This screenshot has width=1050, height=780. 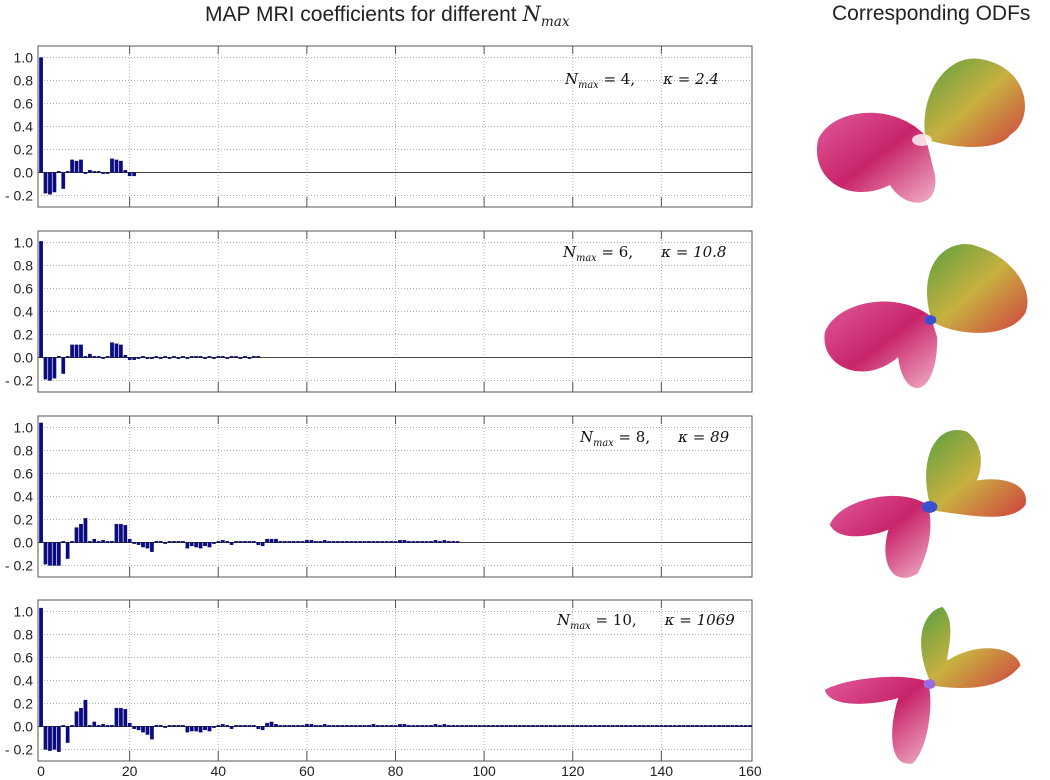 I want to click on x-tick-label: 20, so click(x=130, y=771).